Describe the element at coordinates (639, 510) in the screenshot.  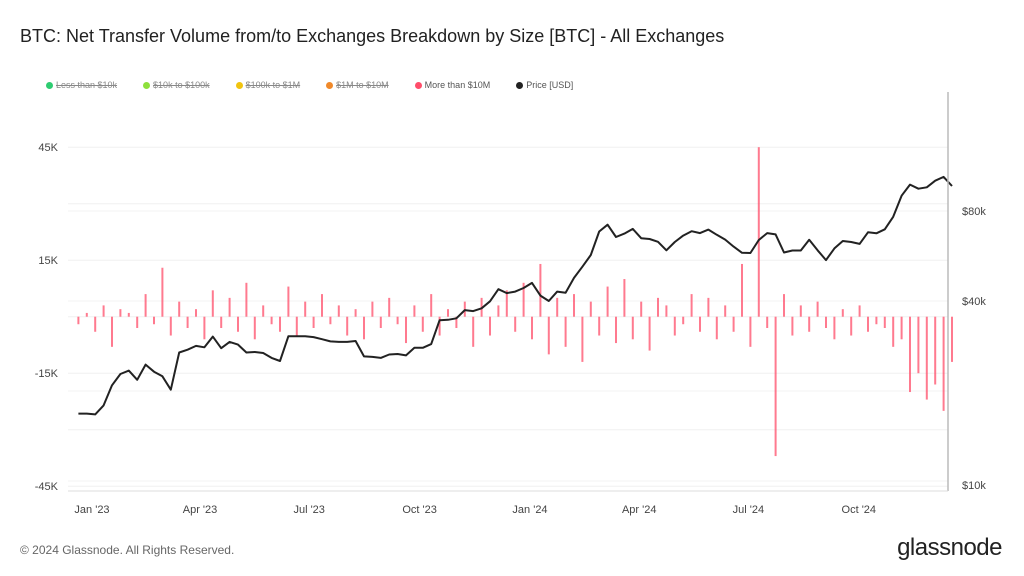
I see `x-tick-label: Apr '24` at that location.